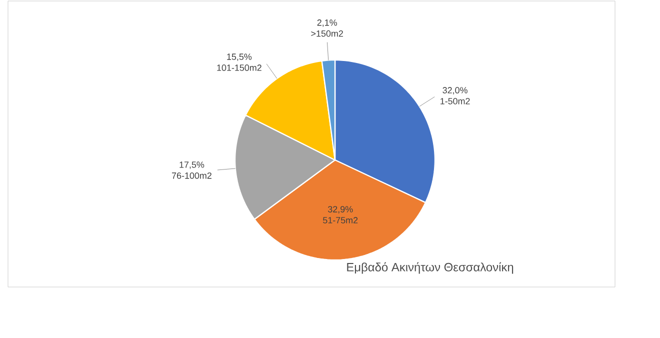 This screenshot has height=338, width=660. I want to click on data-label: 32,0%, so click(455, 90).